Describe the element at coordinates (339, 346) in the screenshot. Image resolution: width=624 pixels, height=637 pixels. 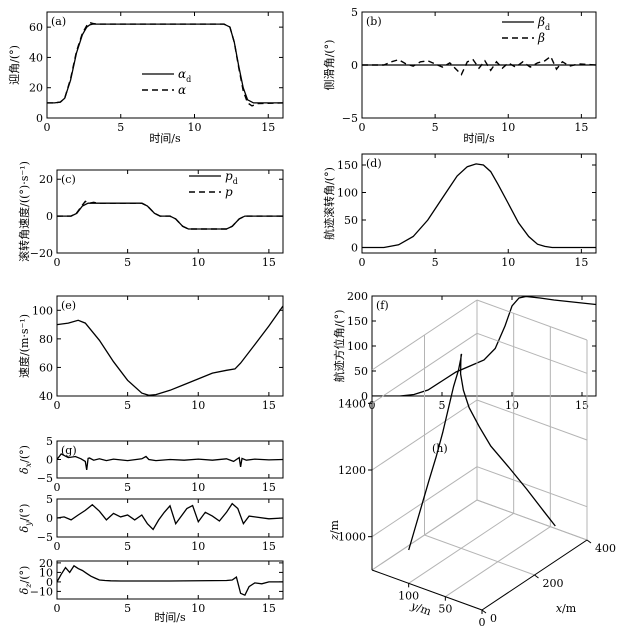
I see `y-axis-label: 航迹方位角/(°)` at that location.